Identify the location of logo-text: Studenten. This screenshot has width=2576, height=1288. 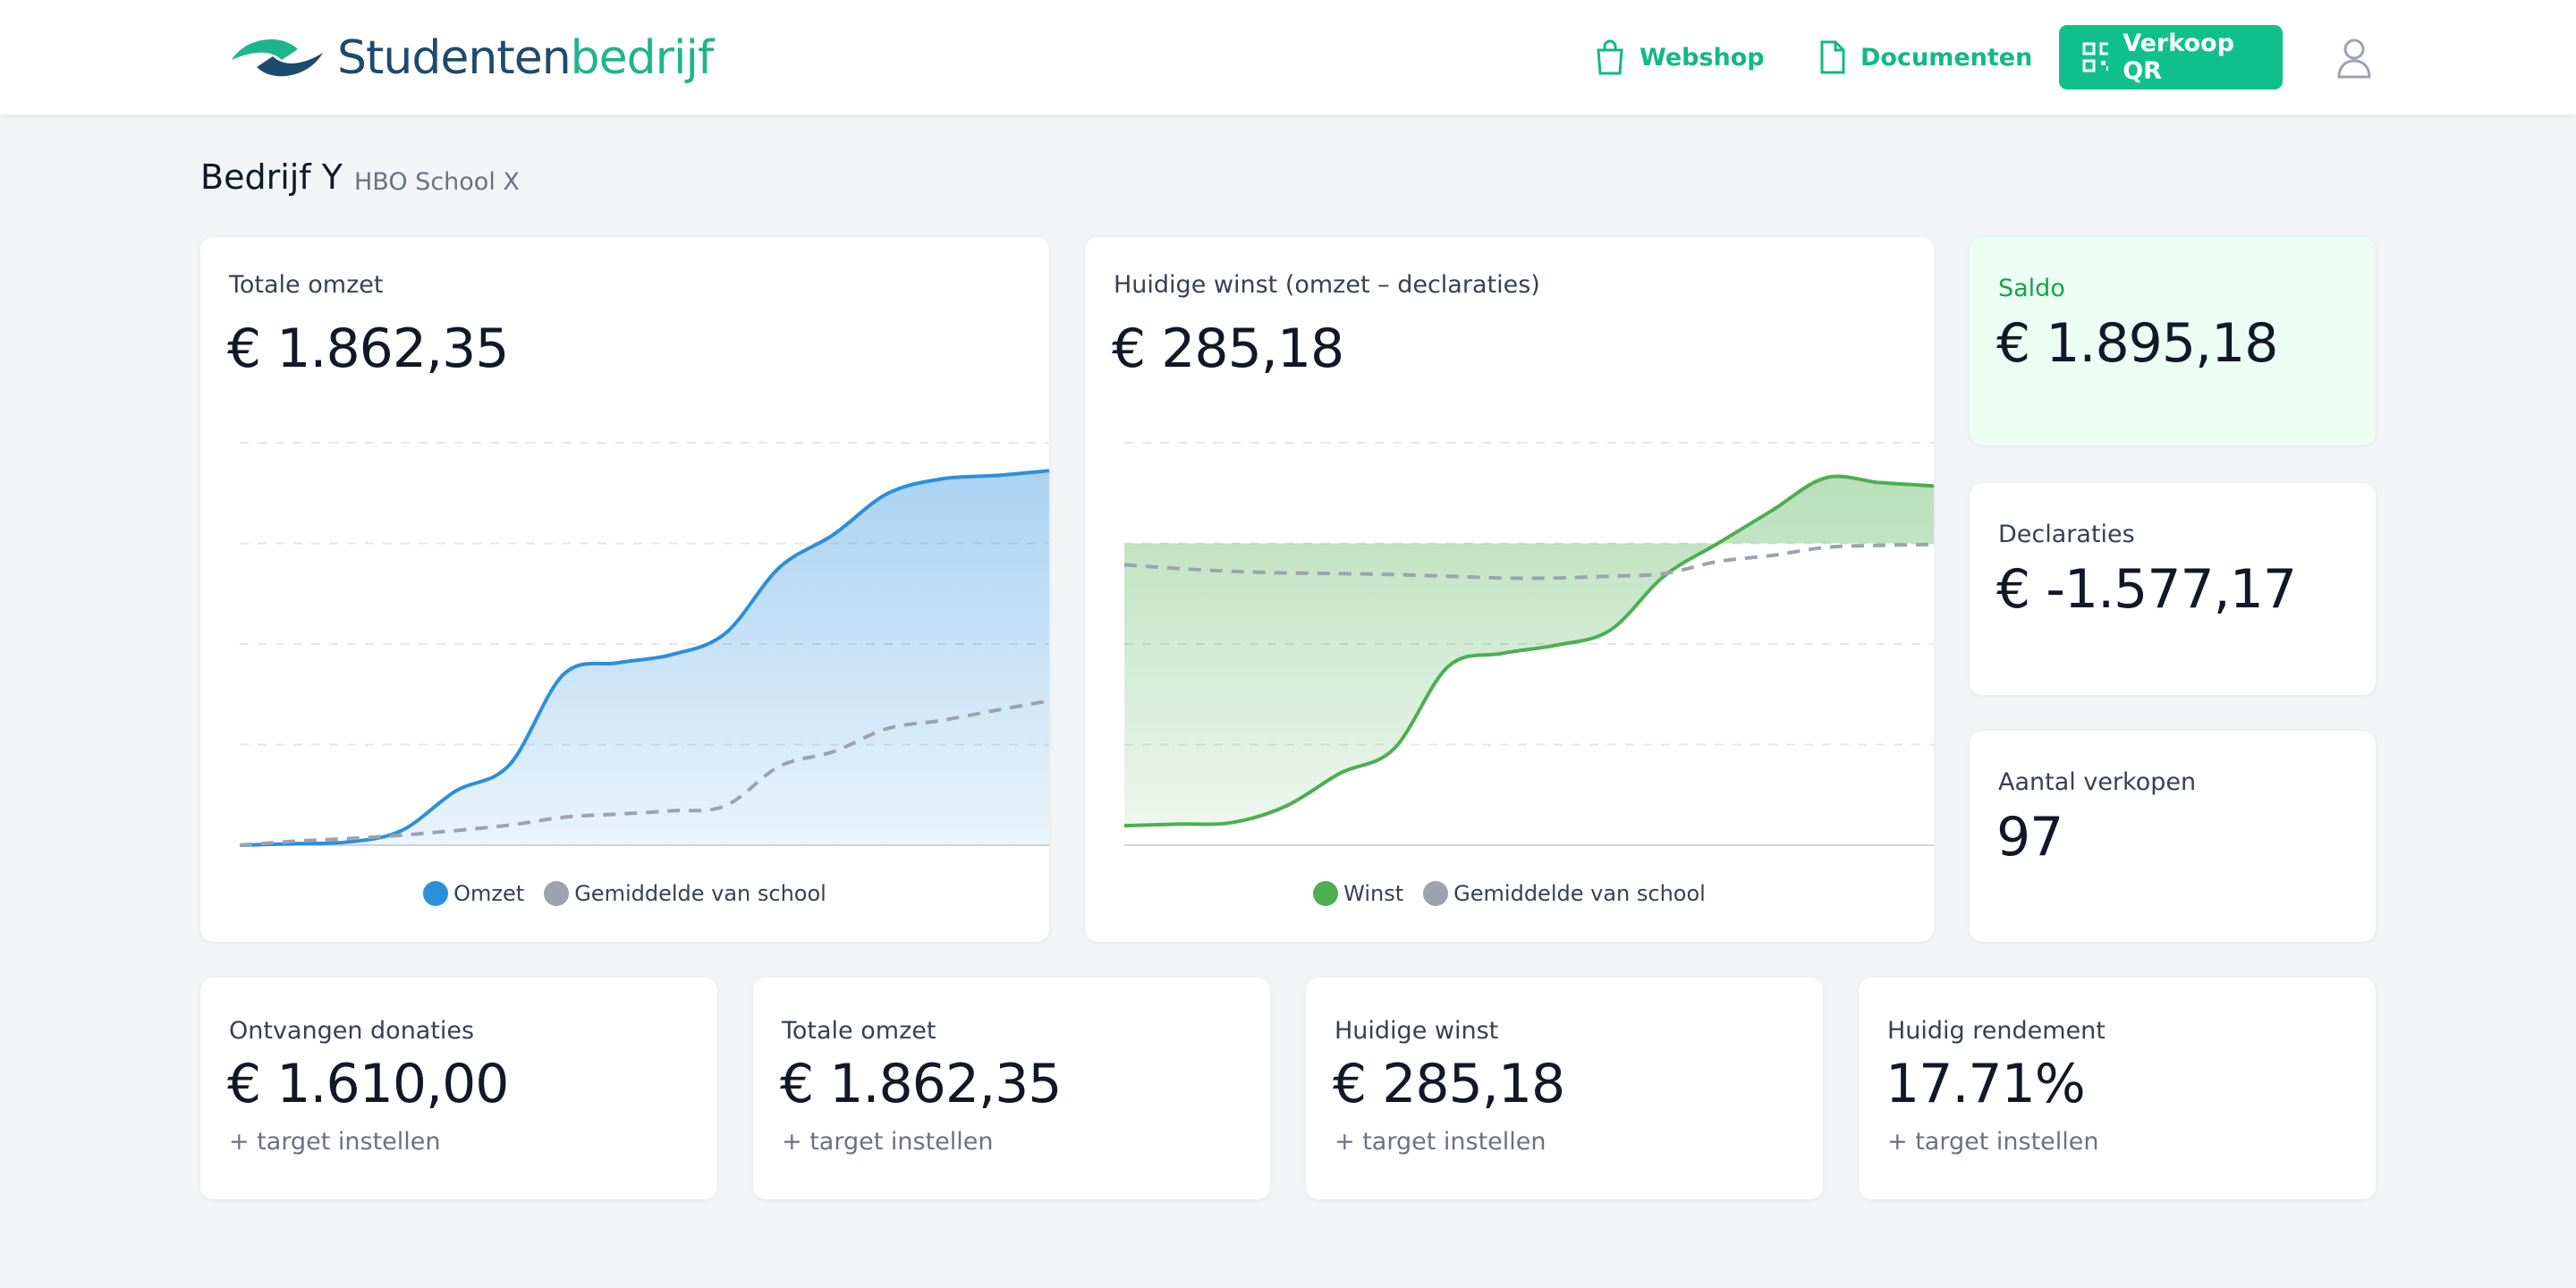
(454, 58).